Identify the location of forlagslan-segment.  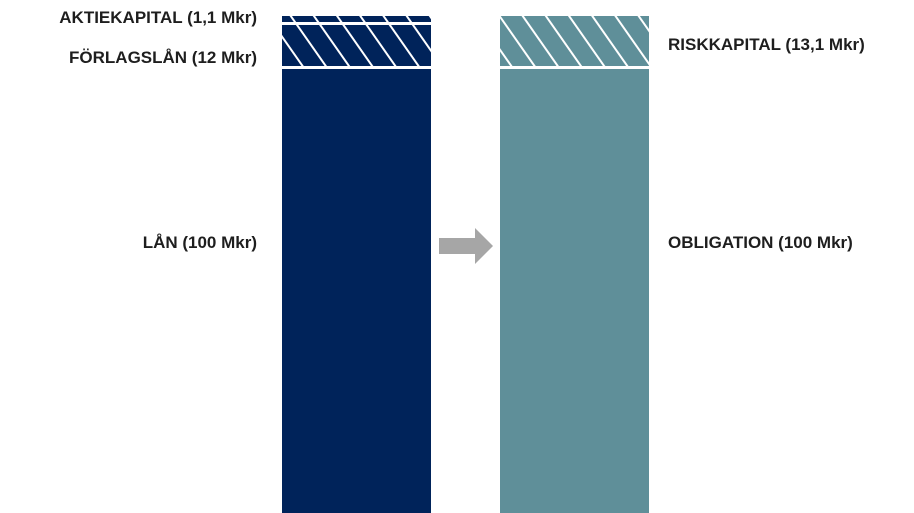
(356, 45).